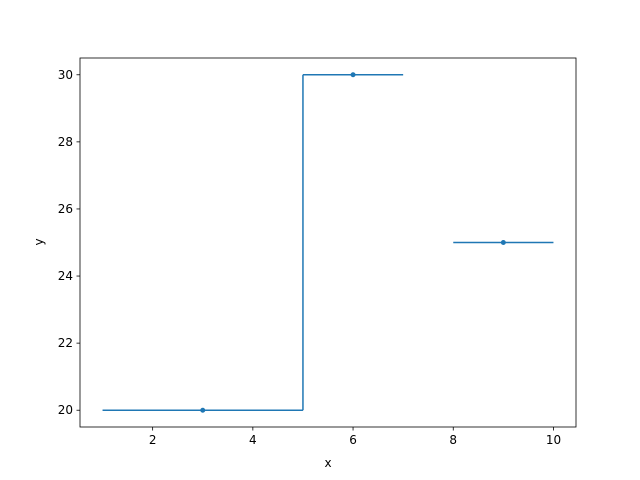 The width and height of the screenshot is (640, 480). What do you see at coordinates (65, 410) in the screenshot?
I see `y-tick-label-0: 20` at bounding box center [65, 410].